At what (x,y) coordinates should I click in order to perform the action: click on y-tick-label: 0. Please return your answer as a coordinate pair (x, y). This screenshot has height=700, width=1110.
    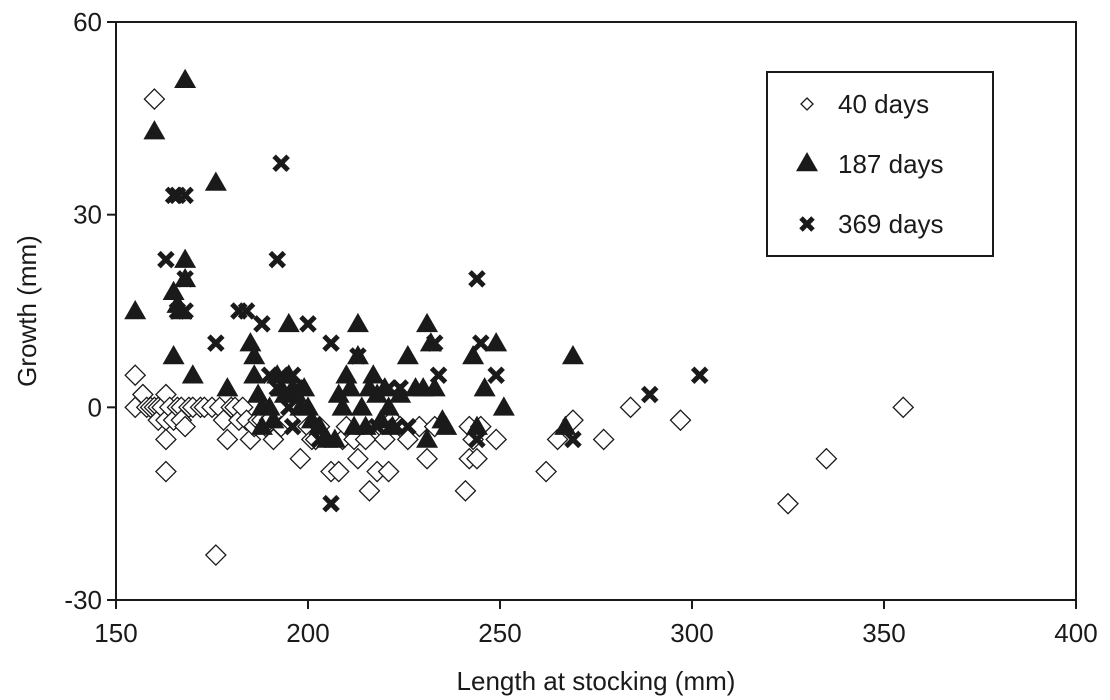
    Looking at the image, I should click on (95, 407).